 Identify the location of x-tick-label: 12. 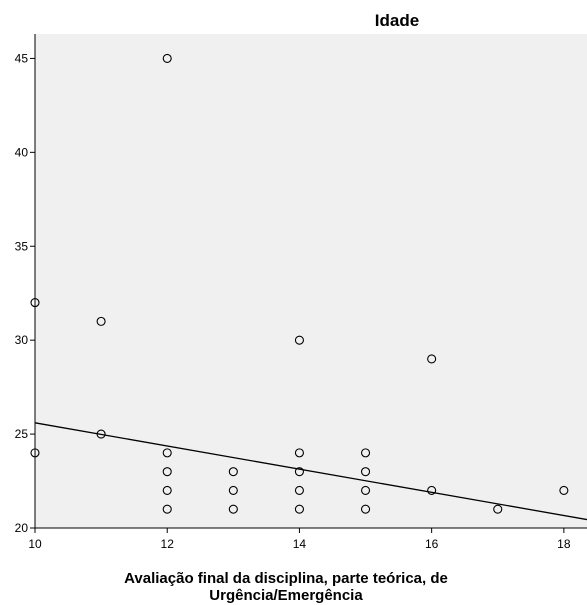
(168, 544).